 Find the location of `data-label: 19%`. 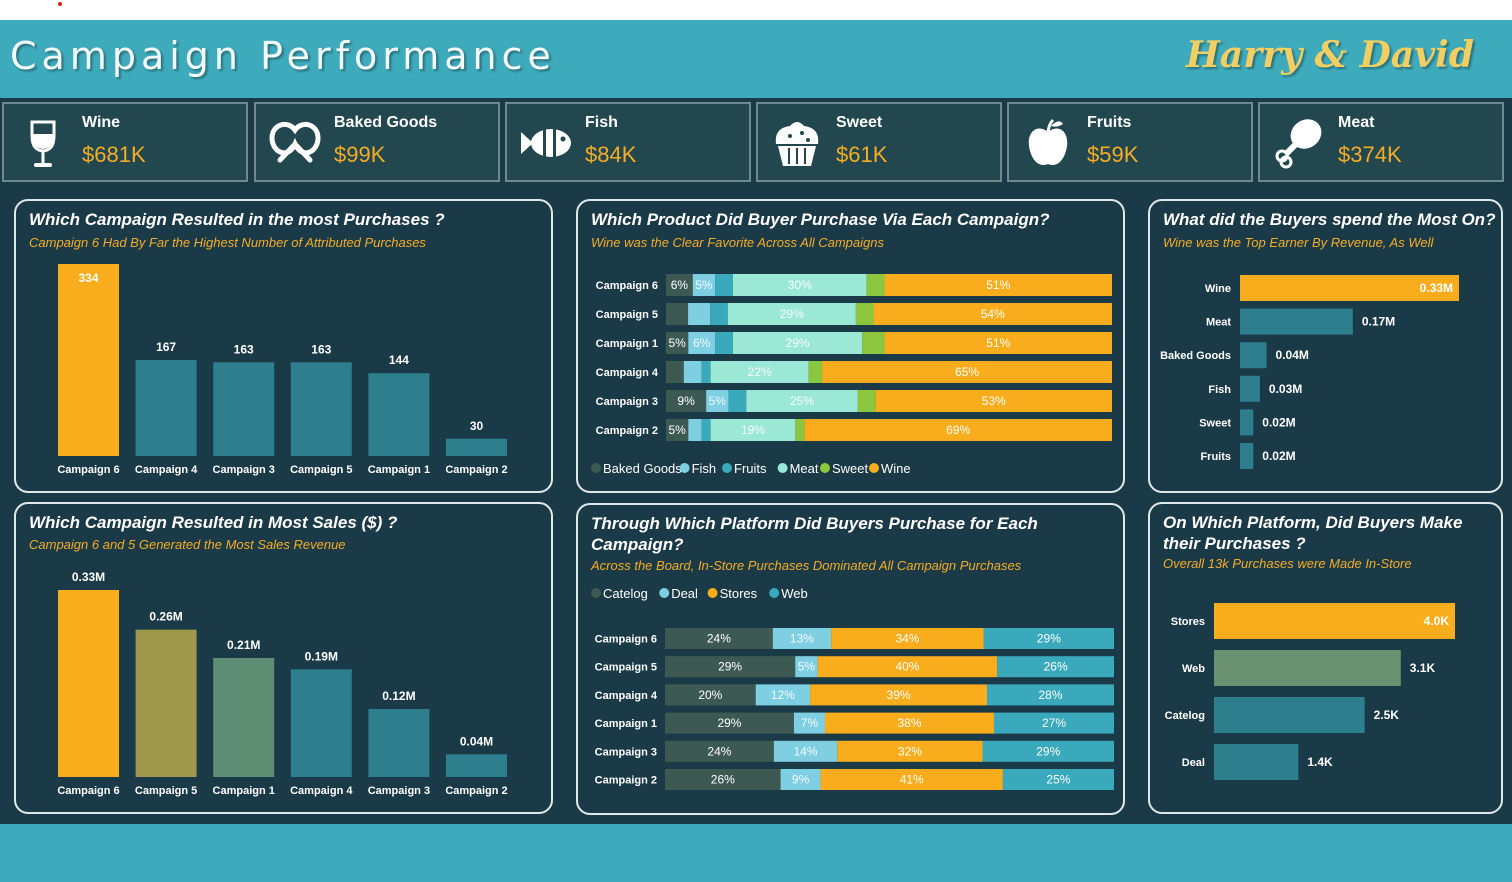

data-label: 19% is located at coordinates (753, 430).